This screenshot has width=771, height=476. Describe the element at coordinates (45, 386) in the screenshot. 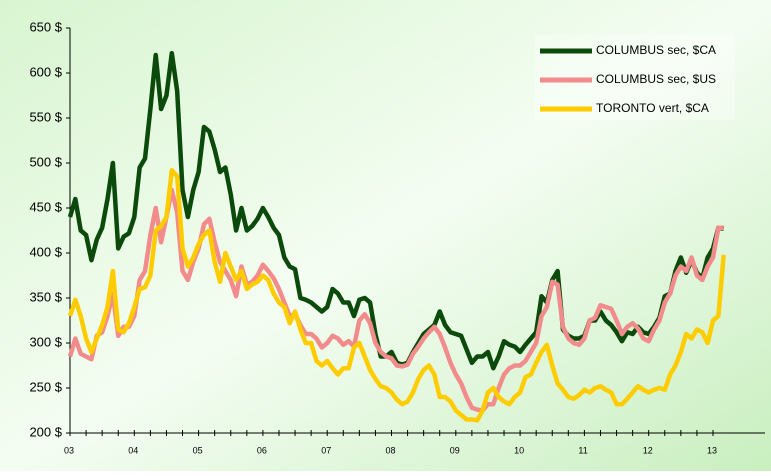

I see `y-tick-label: 250 $` at that location.